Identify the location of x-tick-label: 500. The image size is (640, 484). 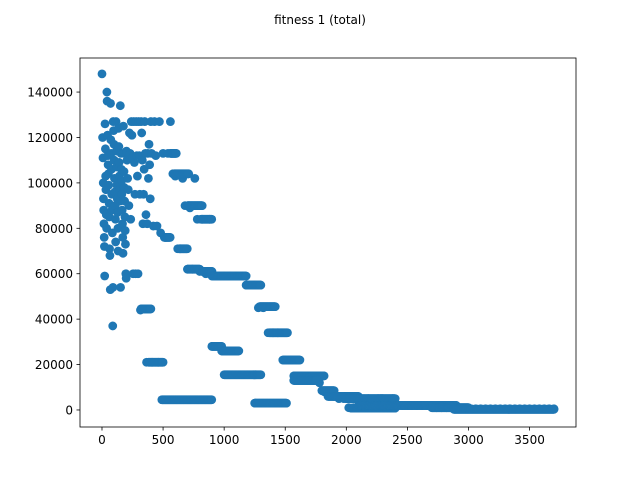
(163, 440).